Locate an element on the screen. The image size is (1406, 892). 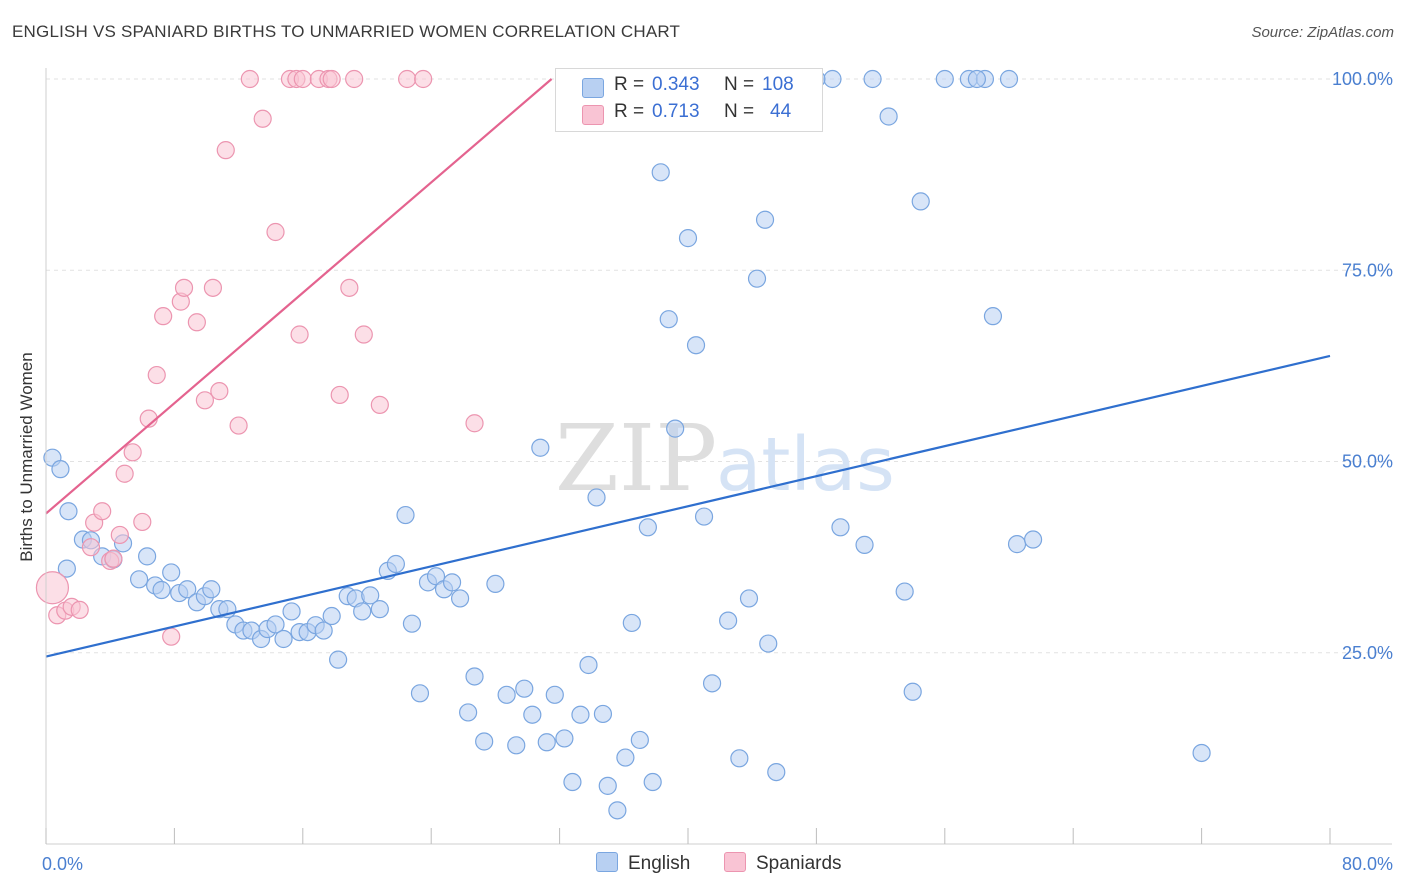
y-tick-label: 100.0% is located at coordinates (1362, 79).